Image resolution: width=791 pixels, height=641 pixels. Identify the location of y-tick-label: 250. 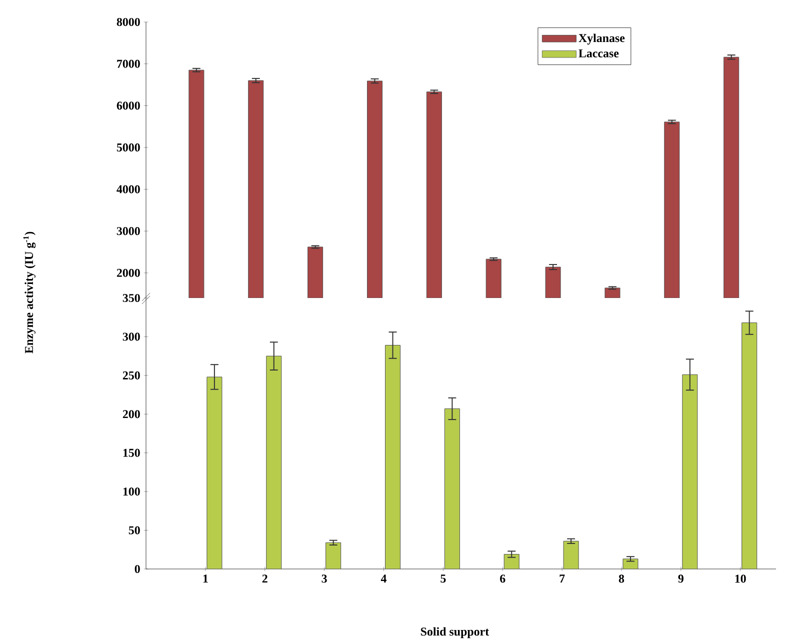
(131, 375).